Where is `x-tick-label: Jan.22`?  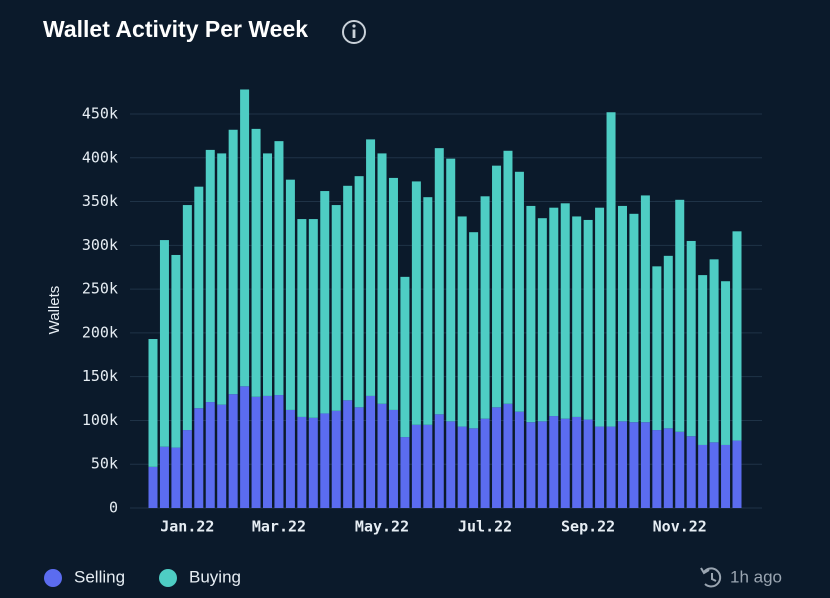 x-tick-label: Jan.22 is located at coordinates (187, 527).